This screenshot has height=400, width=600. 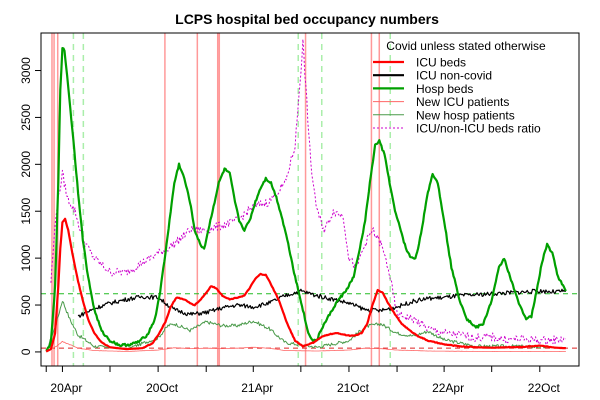 I want to click on chart-title: LCPS hospital bed occupancy numbers, so click(x=307, y=19).